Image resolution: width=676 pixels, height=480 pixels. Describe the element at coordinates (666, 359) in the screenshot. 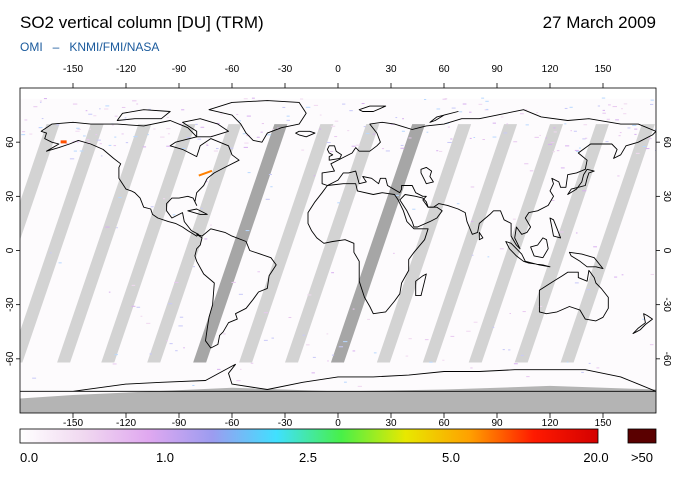

I see `lat-label-right: -60` at that location.